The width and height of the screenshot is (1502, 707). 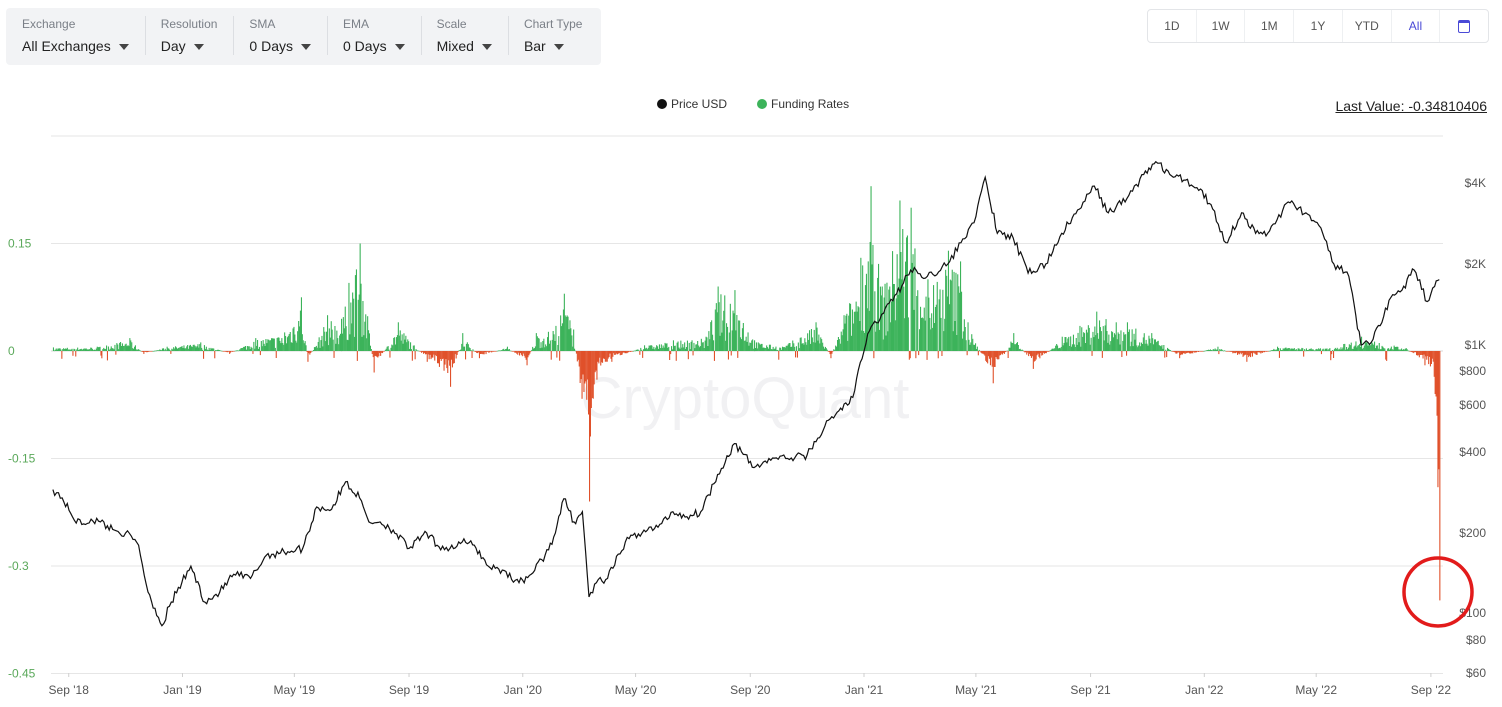 I want to click on range-button-1y: 1Y, so click(x=1318, y=26).